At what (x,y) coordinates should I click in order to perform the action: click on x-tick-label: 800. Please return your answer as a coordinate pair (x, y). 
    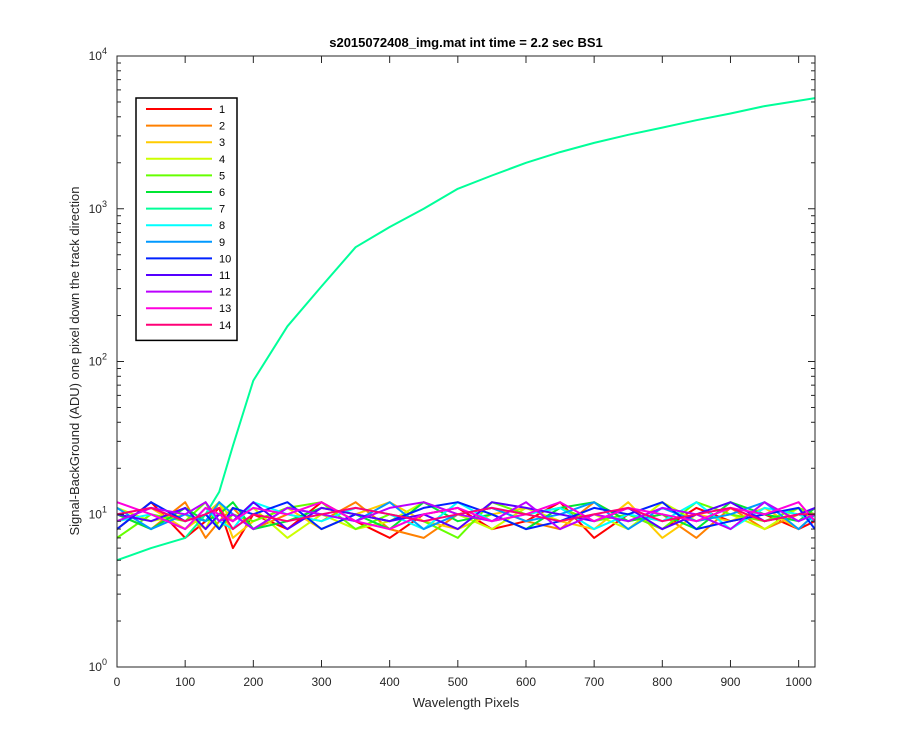
    Looking at the image, I should click on (662, 682).